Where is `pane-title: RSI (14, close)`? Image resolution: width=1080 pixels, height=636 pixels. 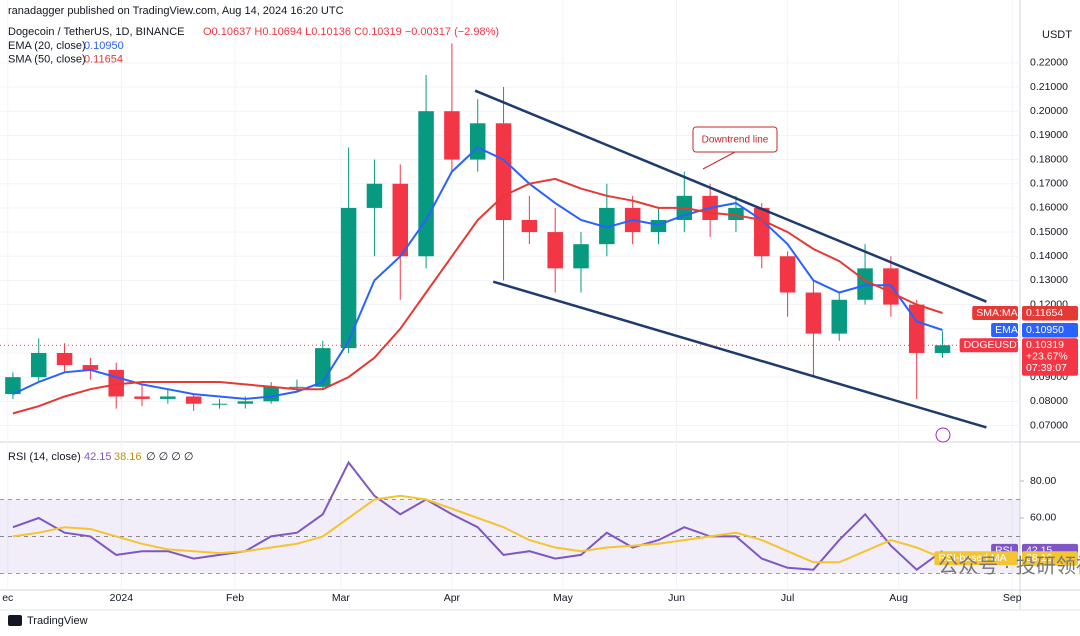 pane-title: RSI (14, close) is located at coordinates (44, 457).